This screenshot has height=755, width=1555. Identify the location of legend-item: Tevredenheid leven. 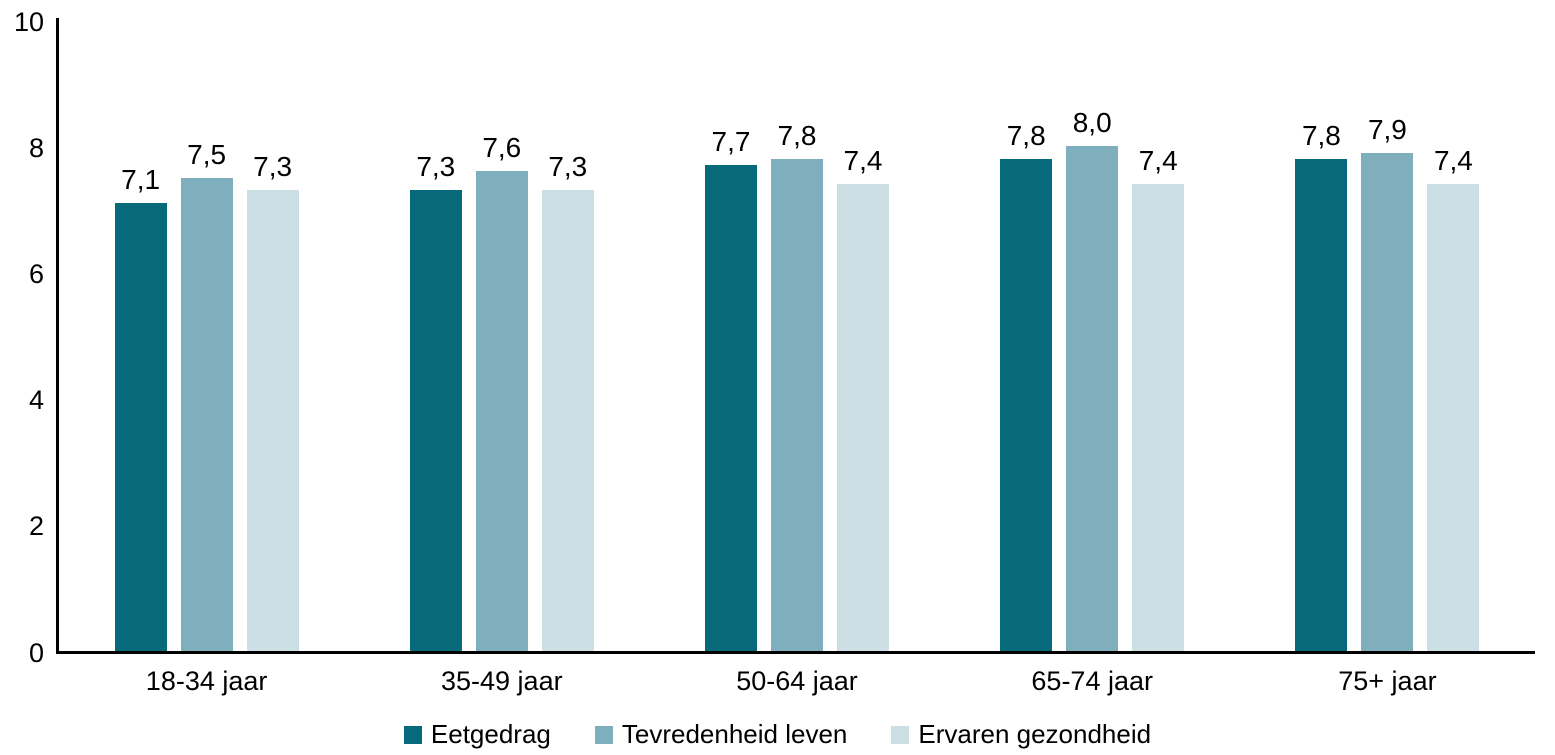
(721, 734).